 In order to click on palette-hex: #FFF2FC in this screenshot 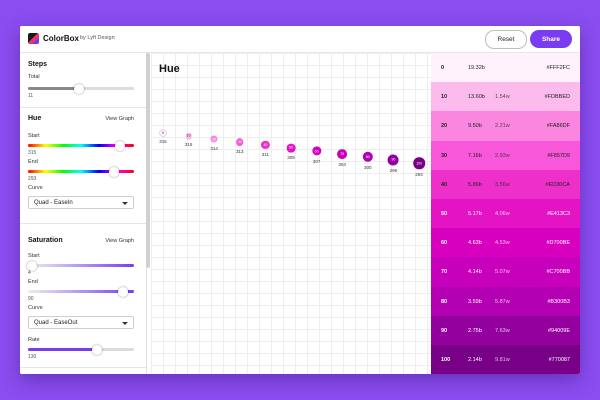, I will do `click(558, 68)`.